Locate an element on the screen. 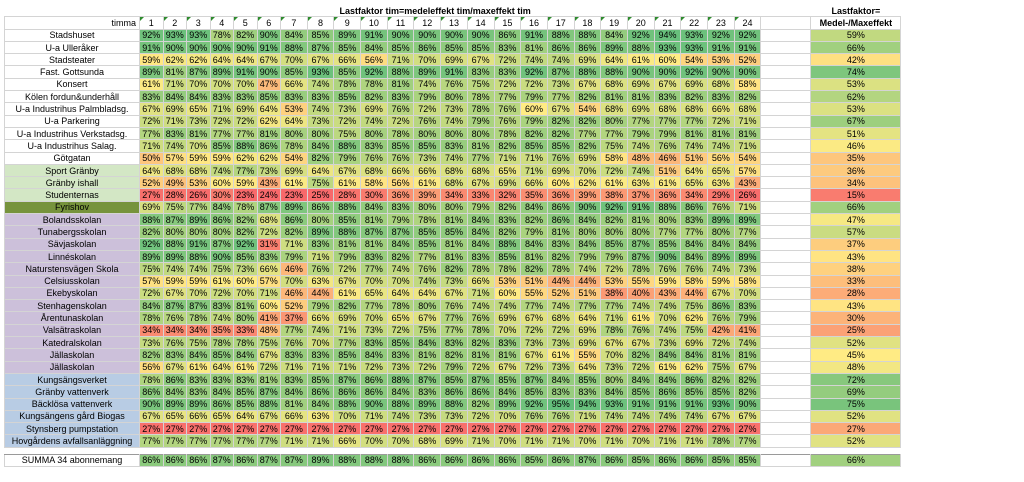 Image resolution: width=1024 pixels, height=482 pixels. load-factor-cell: 46% is located at coordinates (856, 146).